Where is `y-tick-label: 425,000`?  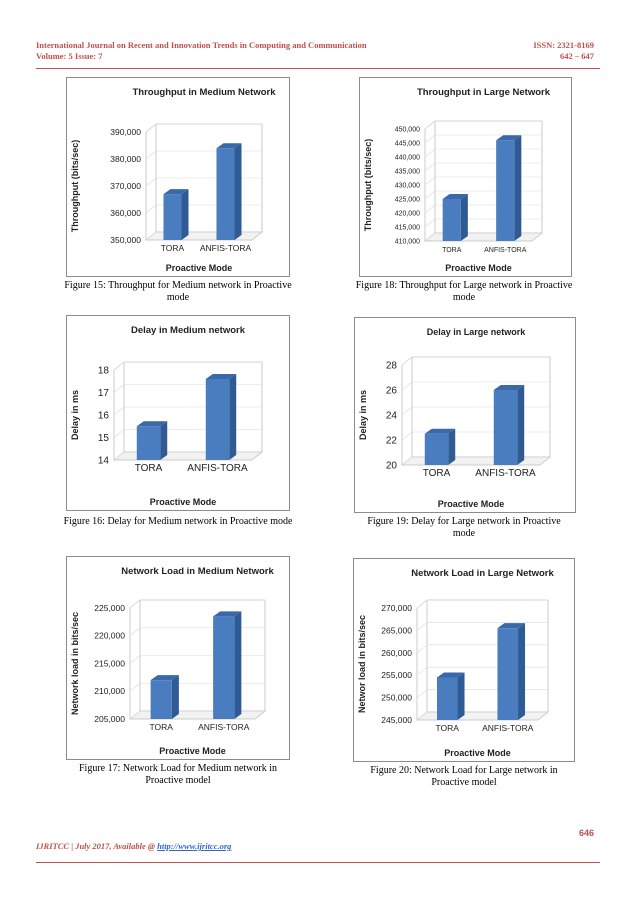
y-tick-label: 425,000 is located at coordinates (407, 199).